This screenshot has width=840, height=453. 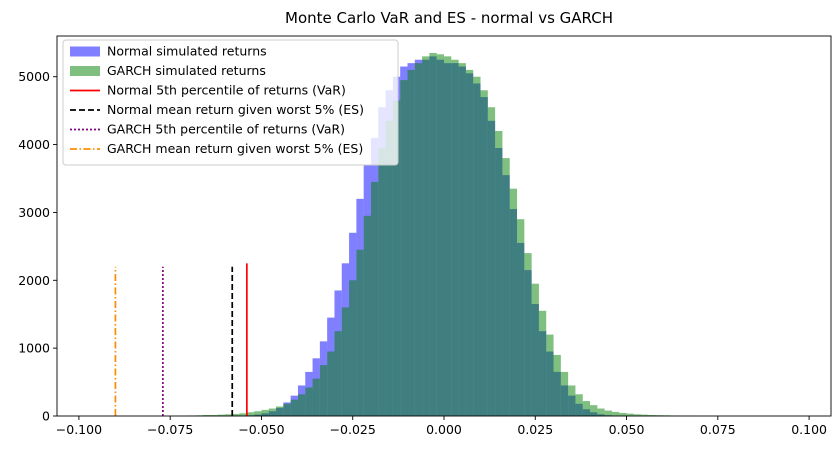 I want to click on x-tick-label: 0.025, so click(x=535, y=429).